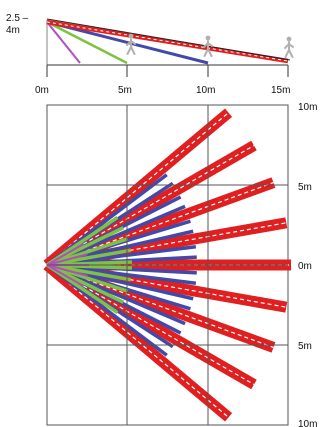 This screenshot has width=321, height=427. I want to click on range-label-5m-left: 5m, so click(305, 187).